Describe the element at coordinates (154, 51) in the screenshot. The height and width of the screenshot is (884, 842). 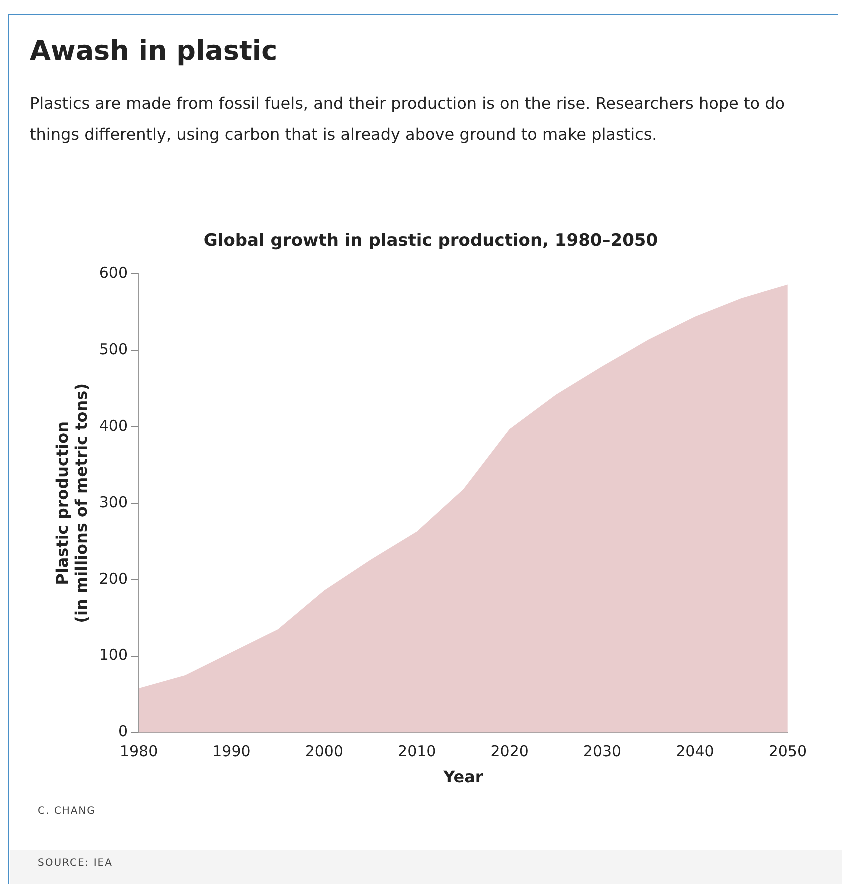
I see `chart-title: Awash in plastic` at that location.